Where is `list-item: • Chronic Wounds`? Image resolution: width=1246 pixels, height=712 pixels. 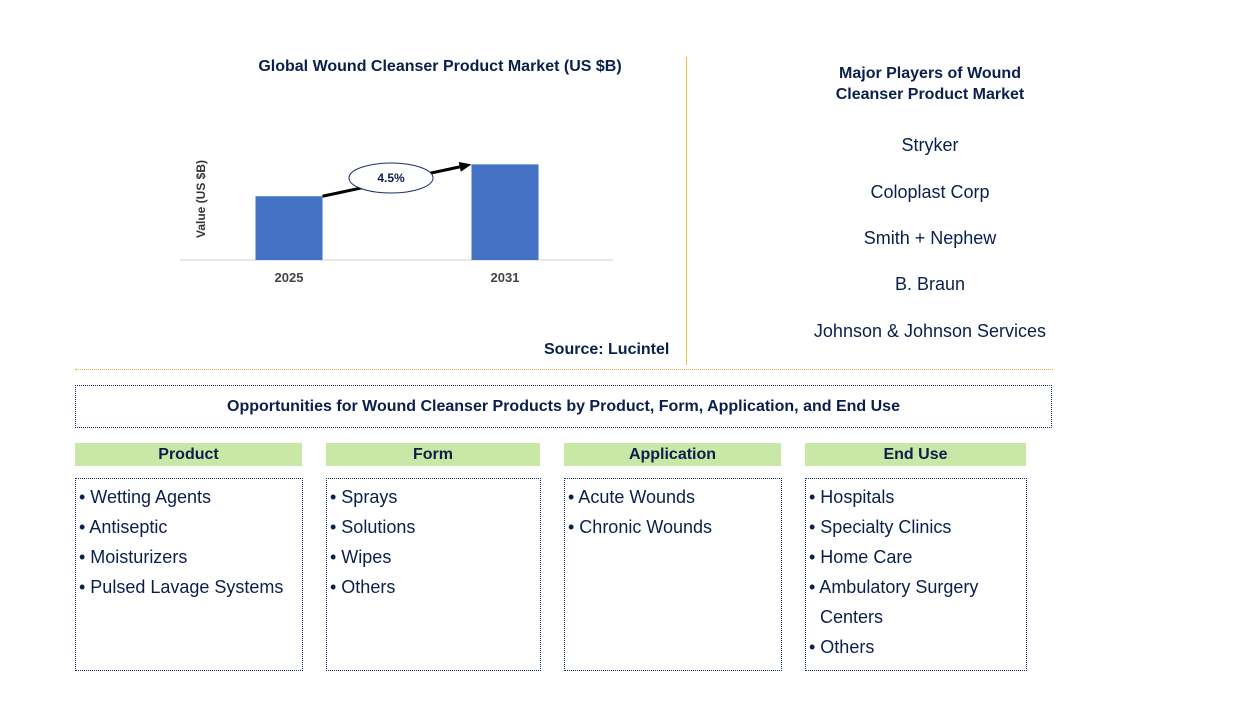
list-item: • Chronic Wounds is located at coordinates (640, 527).